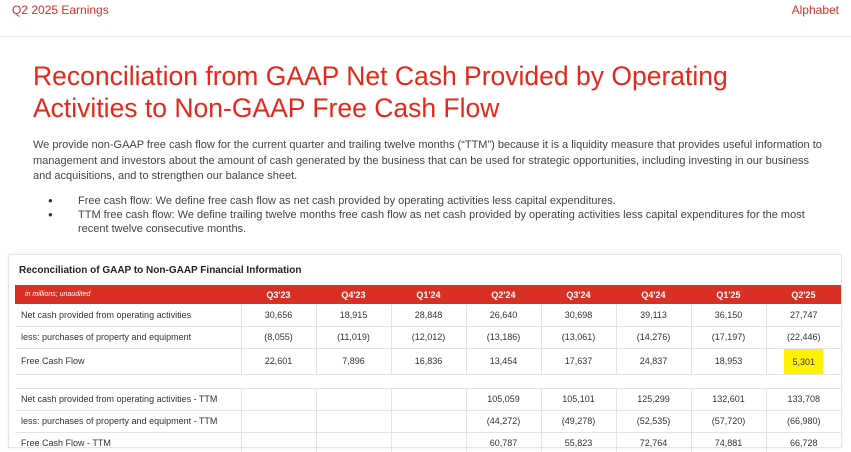 The image size is (851, 452). I want to click on table-cell: 17,637, so click(578, 361).